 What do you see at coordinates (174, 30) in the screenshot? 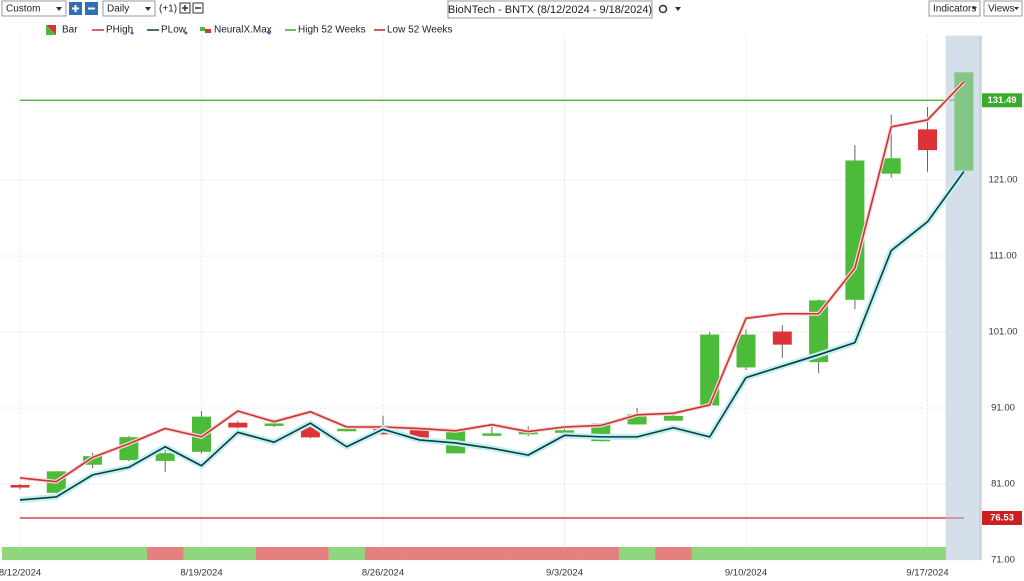
I see `legend-label: PLow` at bounding box center [174, 30].